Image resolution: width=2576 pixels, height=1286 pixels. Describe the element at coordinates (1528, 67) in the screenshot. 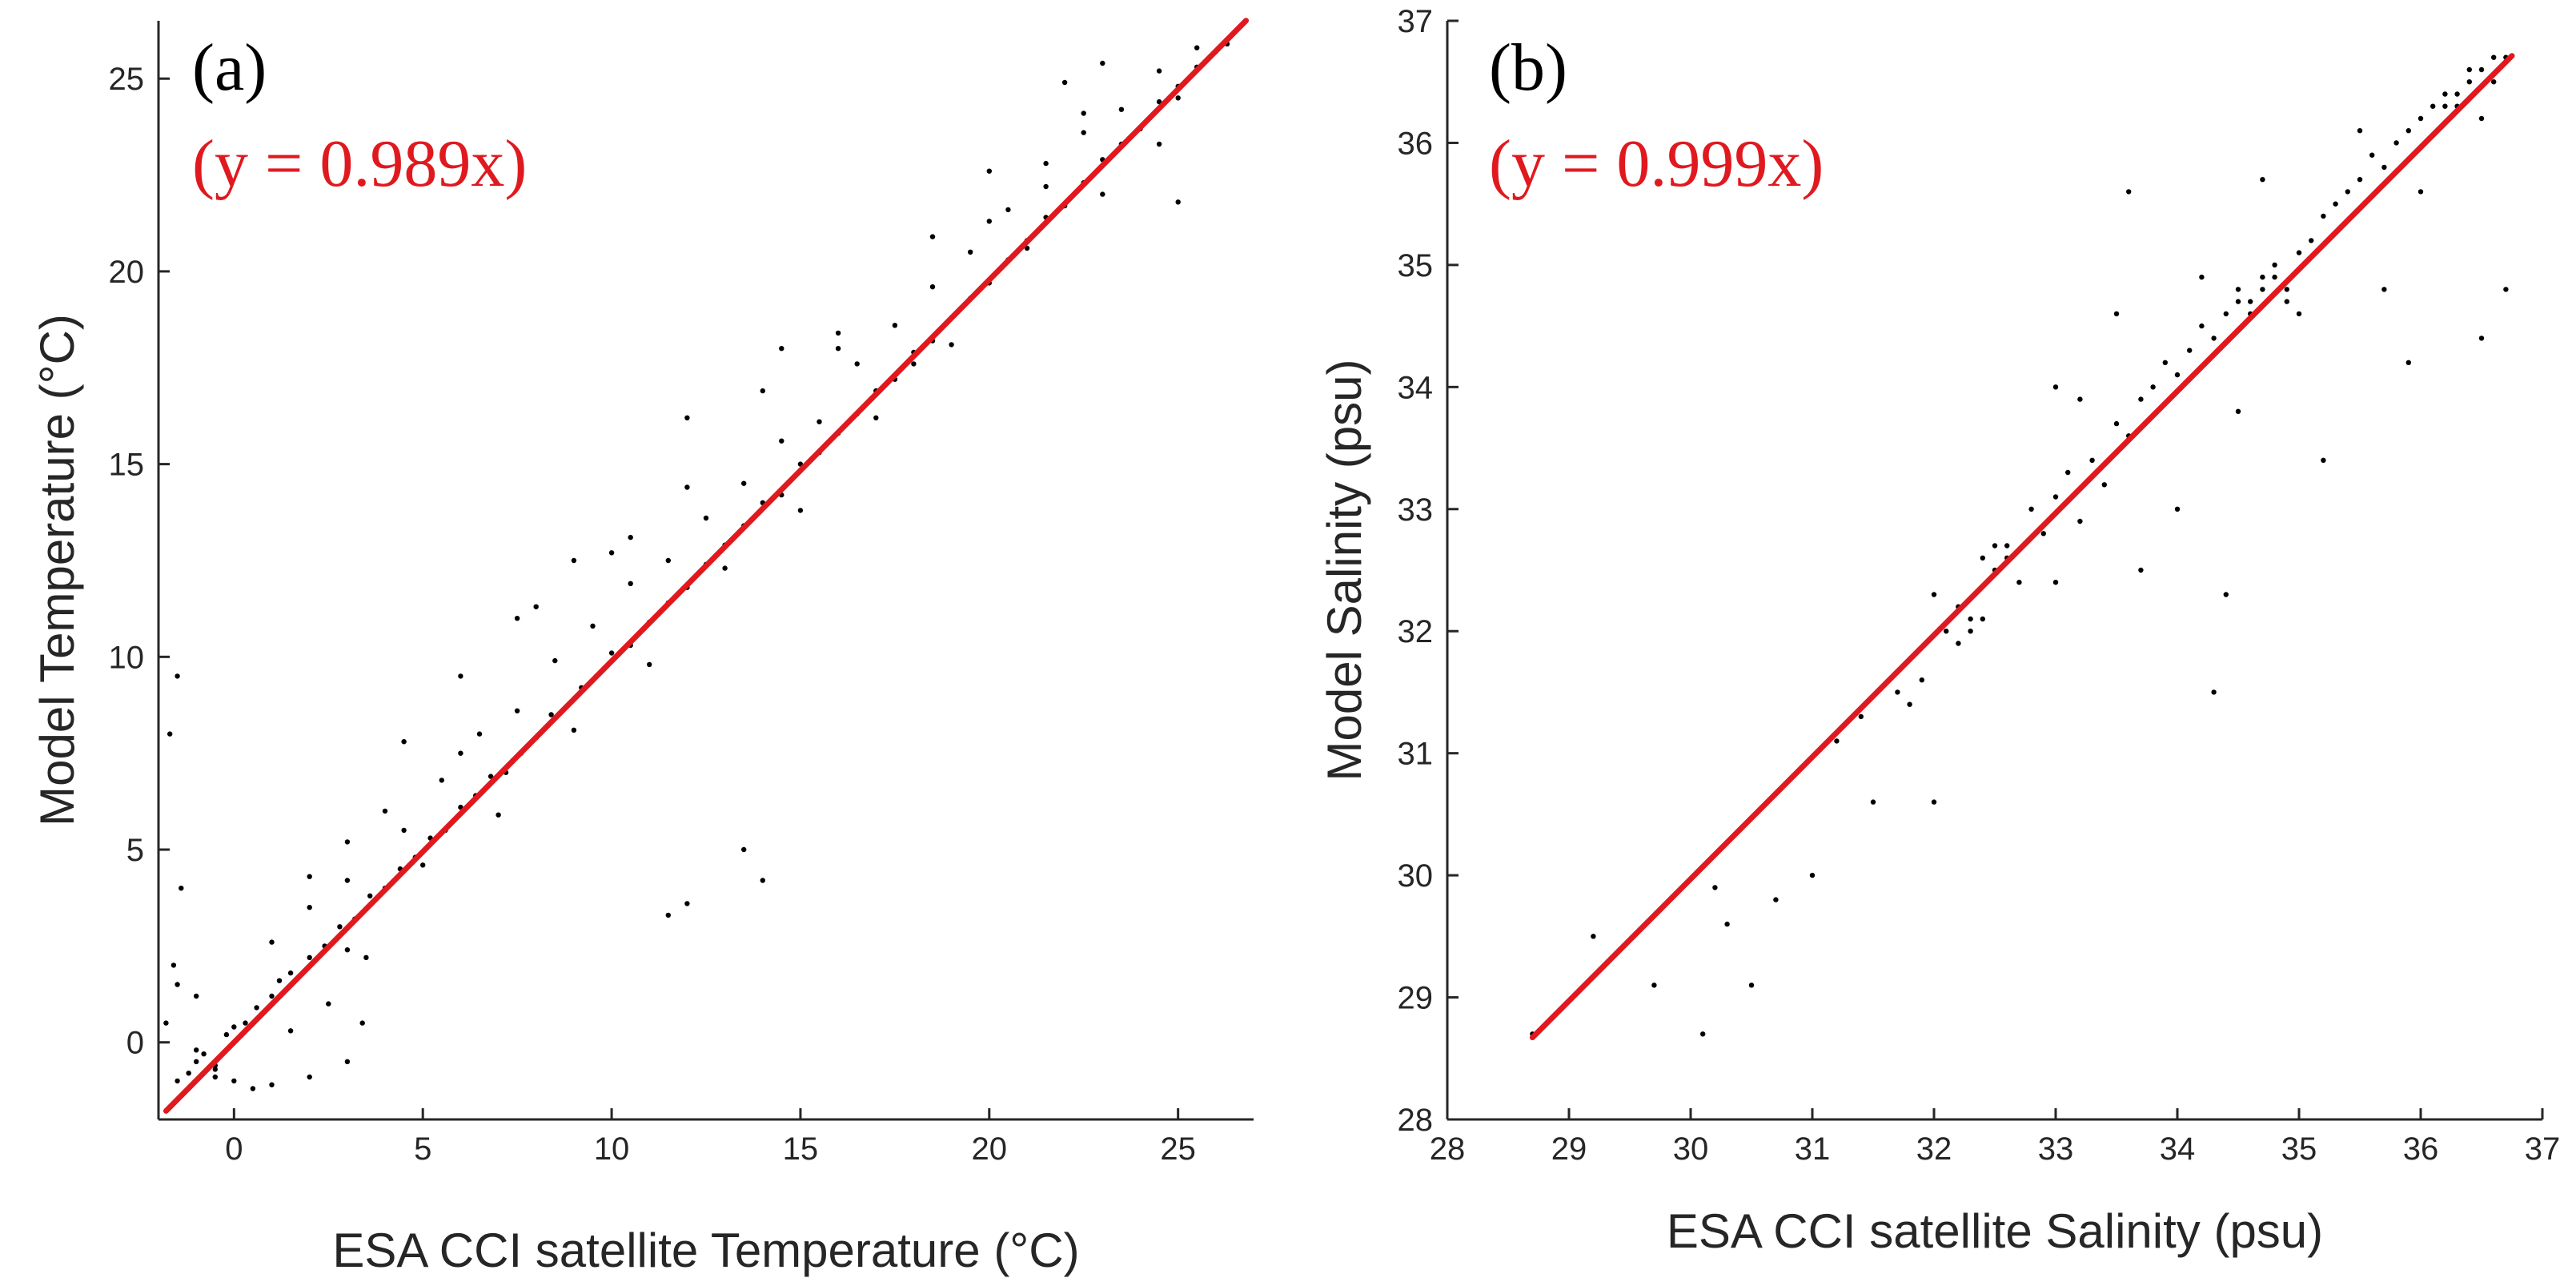

I see `panel-b-label: (b)` at that location.